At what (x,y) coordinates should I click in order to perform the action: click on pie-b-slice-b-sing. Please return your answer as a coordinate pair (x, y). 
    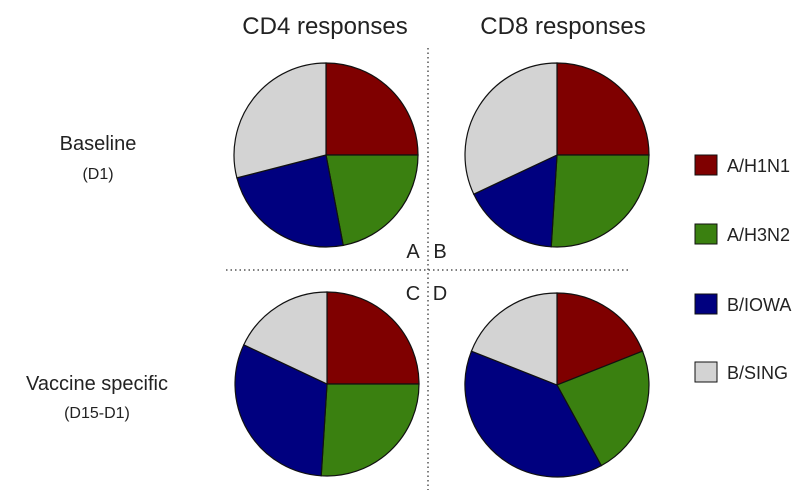
    Looking at the image, I should click on (511, 128).